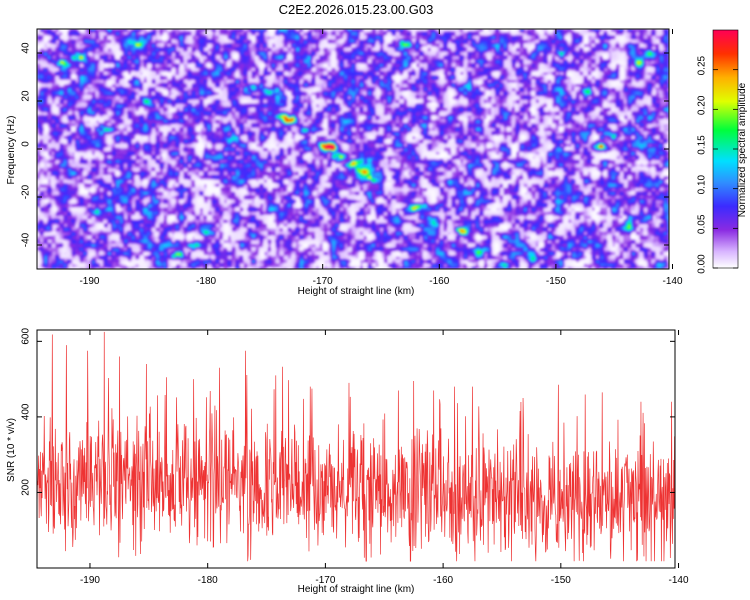  Describe the element at coordinates (26, 336) in the screenshot. I see `y-tick-label: 600` at that location.